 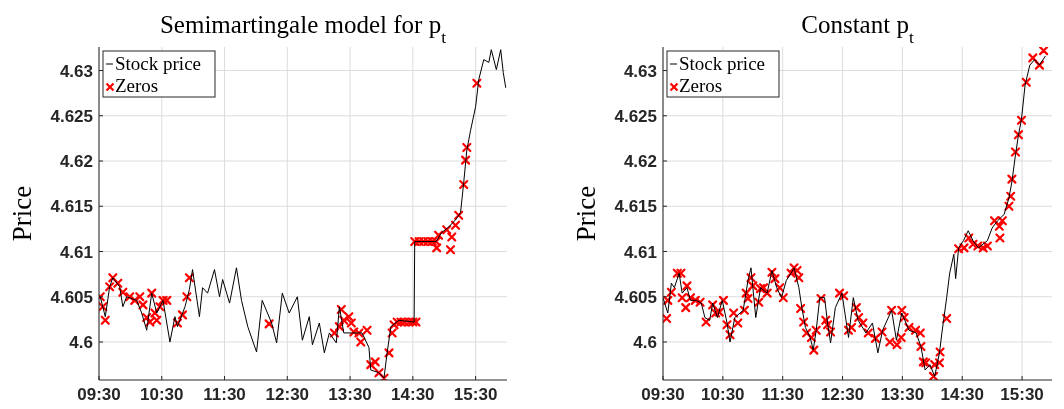 I want to click on chart-title: Constant p$_{t}$, so click(x=857, y=29).